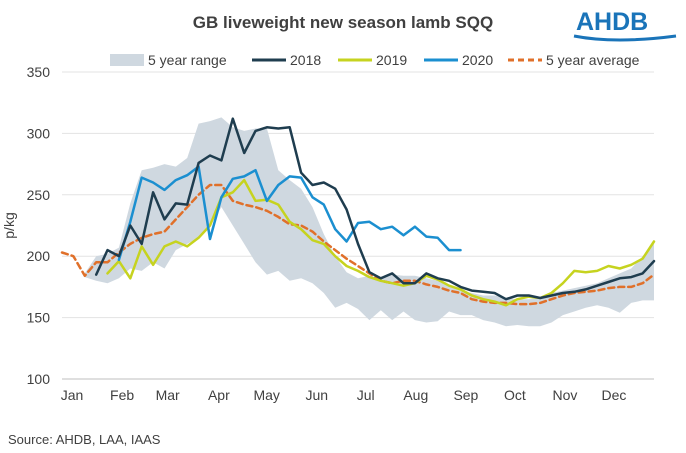 The width and height of the screenshot is (686, 453). I want to click on legend-swatch, so click(127, 60).